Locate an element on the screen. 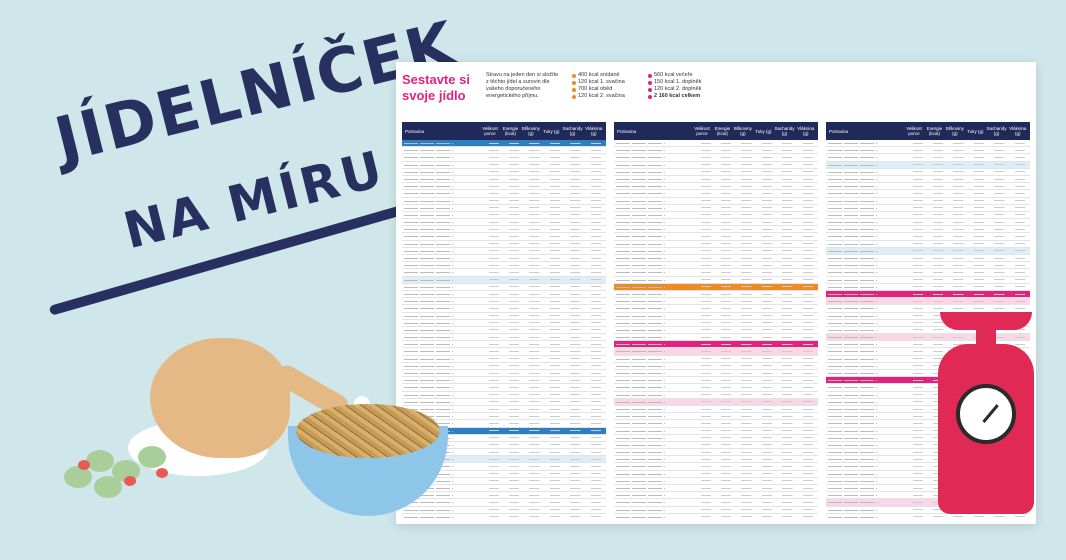 This screenshot has width=1066, height=560. pasta-food is located at coordinates (368, 431).